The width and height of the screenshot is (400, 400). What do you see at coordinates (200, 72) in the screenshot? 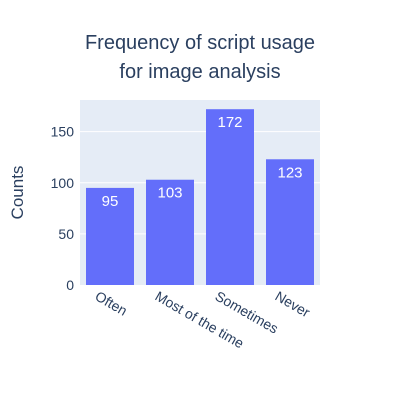
I see `chart-title-line-2: for image analysis` at bounding box center [200, 72].